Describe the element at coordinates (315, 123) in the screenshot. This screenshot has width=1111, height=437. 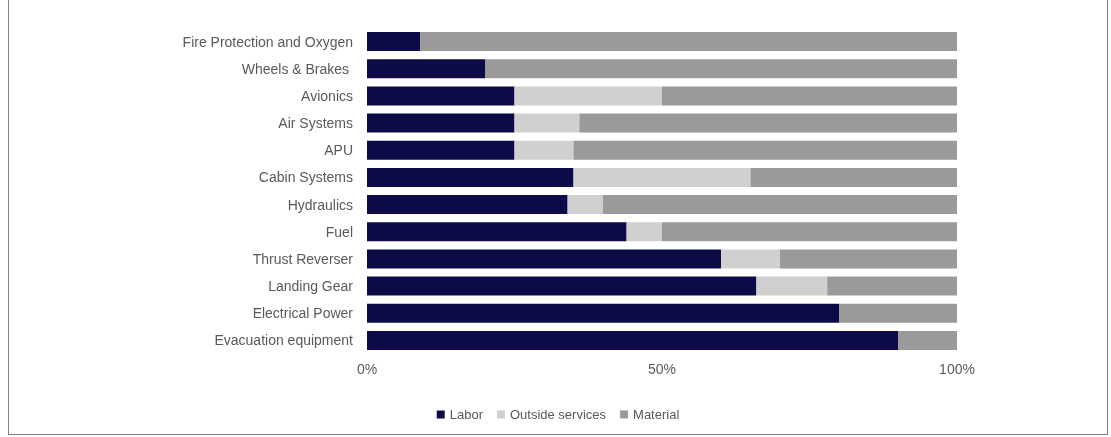
I see `y-tick-label: Air Systems` at that location.